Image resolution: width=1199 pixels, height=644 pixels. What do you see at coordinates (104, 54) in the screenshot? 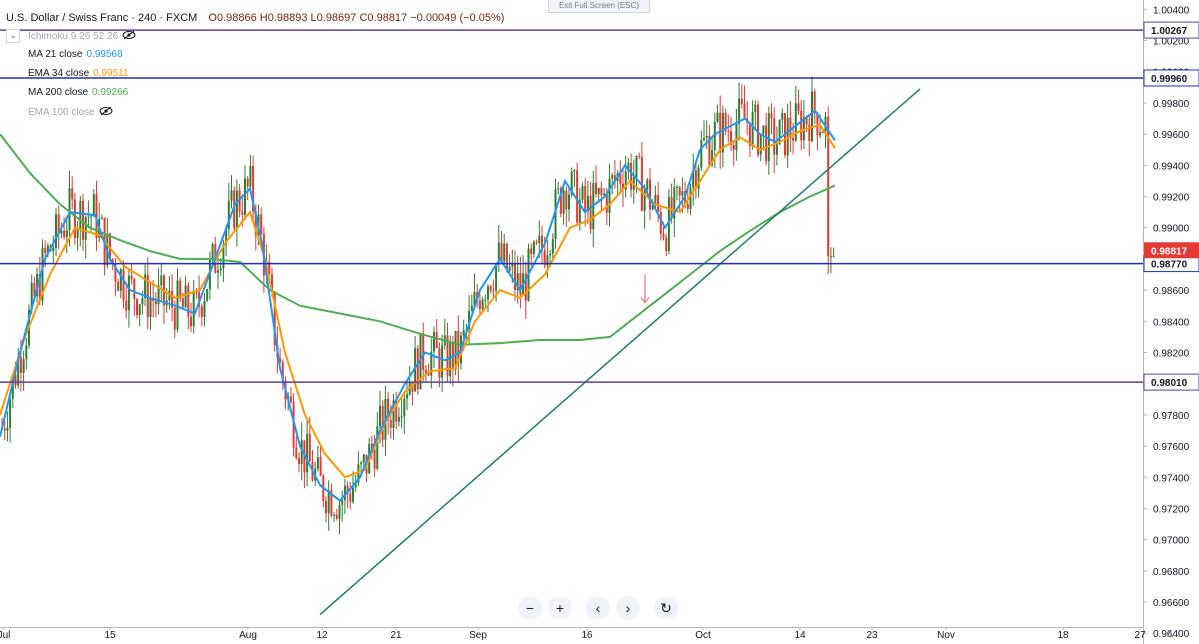
I see `indicator-value: 0.99568` at bounding box center [104, 54].